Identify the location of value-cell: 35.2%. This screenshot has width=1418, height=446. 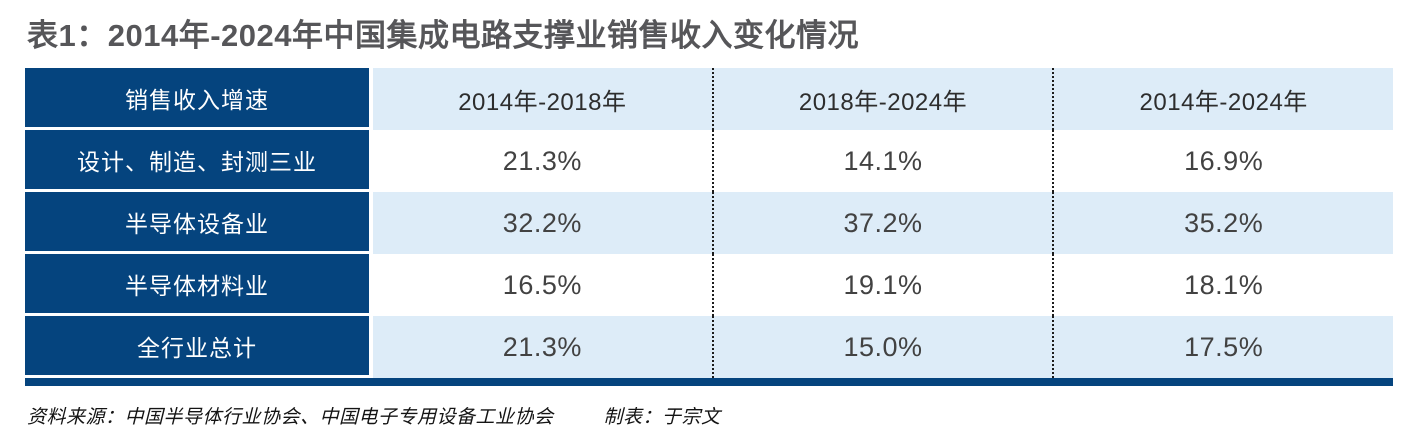
(1223, 223).